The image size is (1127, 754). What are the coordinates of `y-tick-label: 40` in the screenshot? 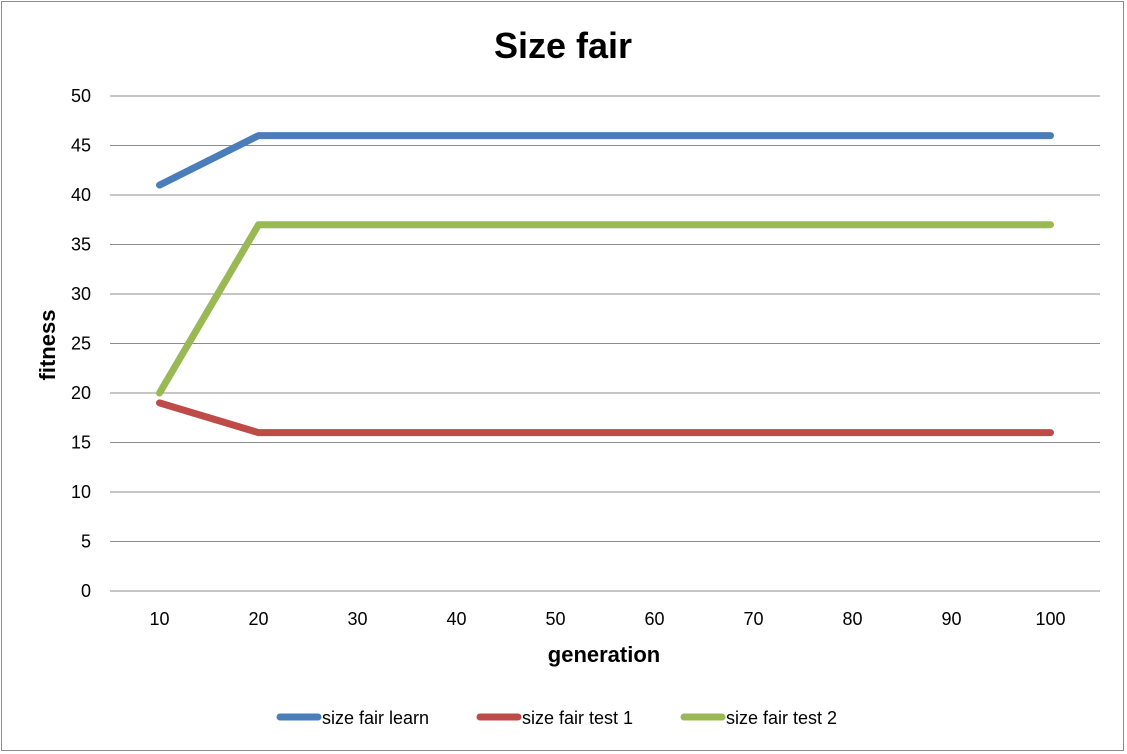 It's located at (81, 195).